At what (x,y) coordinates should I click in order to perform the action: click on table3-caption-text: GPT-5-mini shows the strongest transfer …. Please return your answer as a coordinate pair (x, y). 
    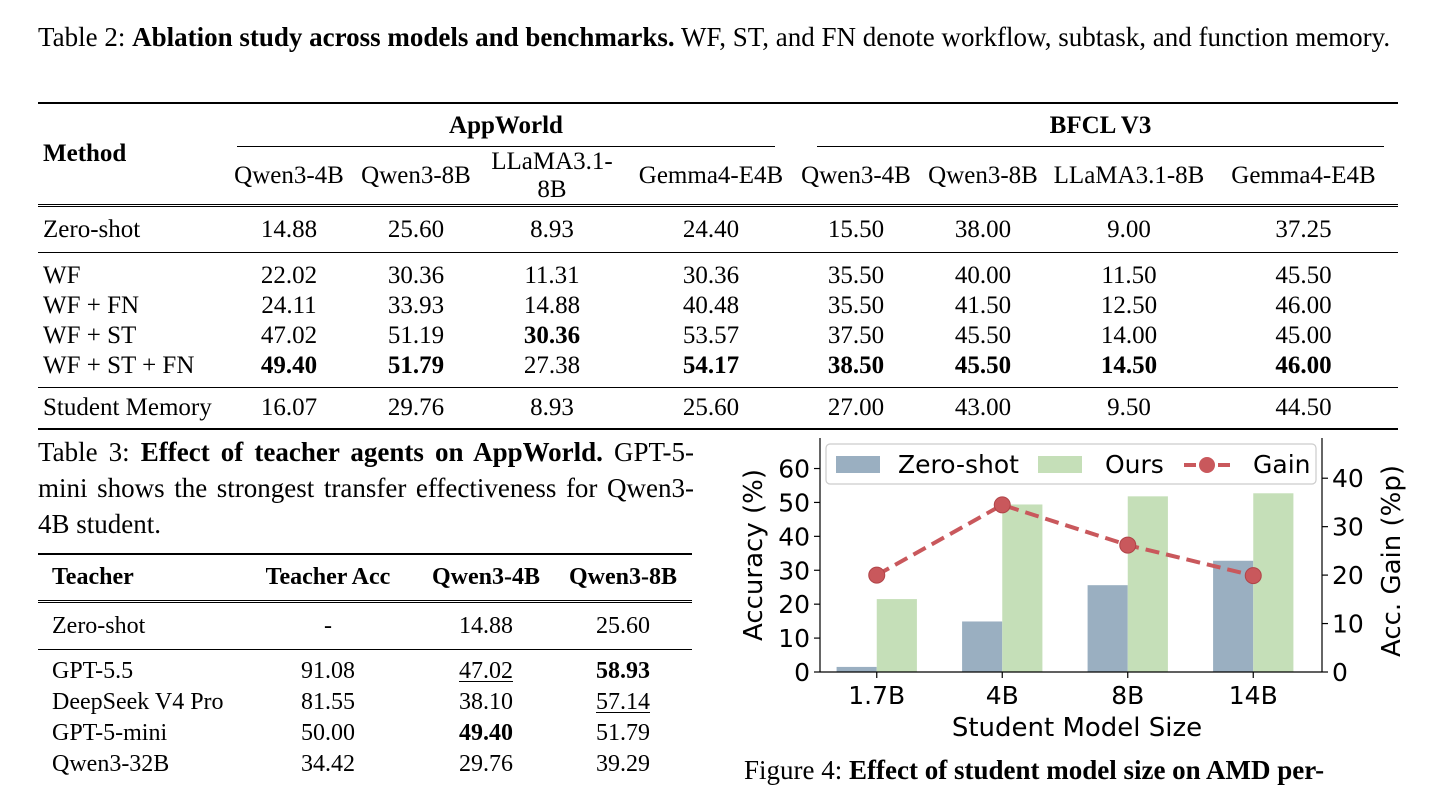
    Looking at the image, I should click on (366, 488).